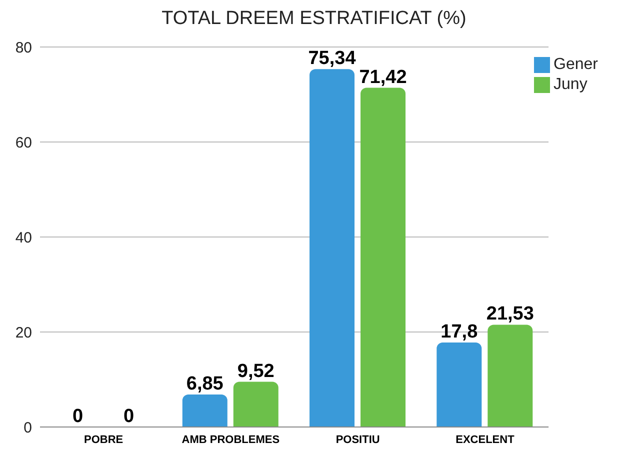 The width and height of the screenshot is (628, 455). What do you see at coordinates (231, 440) in the screenshot?
I see `x-tick-label: AMB PROBLEMES` at bounding box center [231, 440].